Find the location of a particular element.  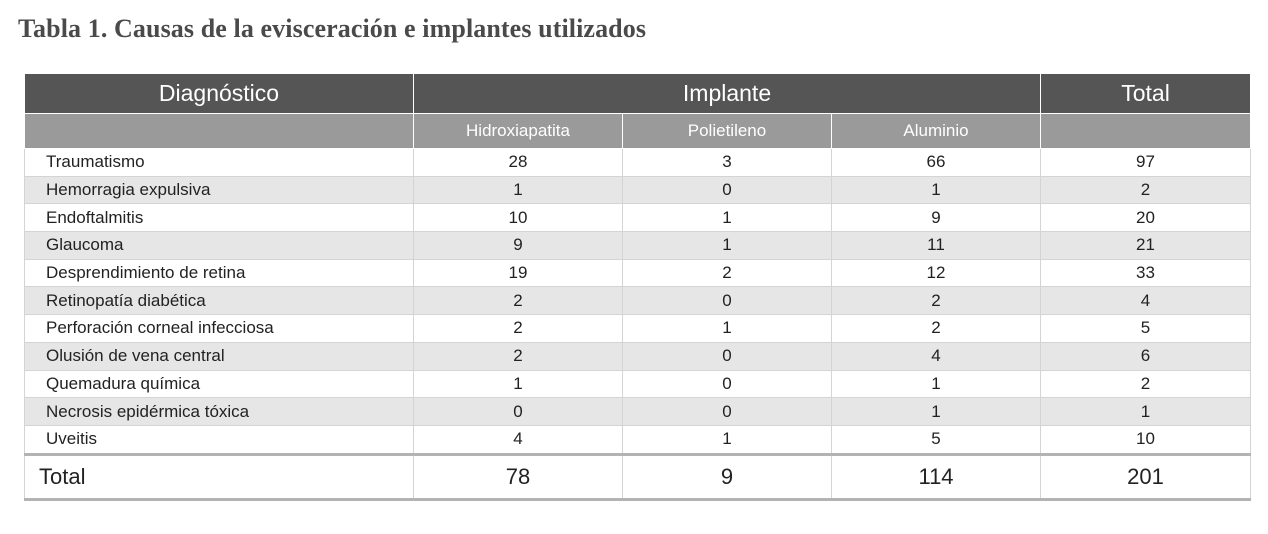

cell-diagnostico: Necrosis epidérmica tóxica is located at coordinates (219, 411).